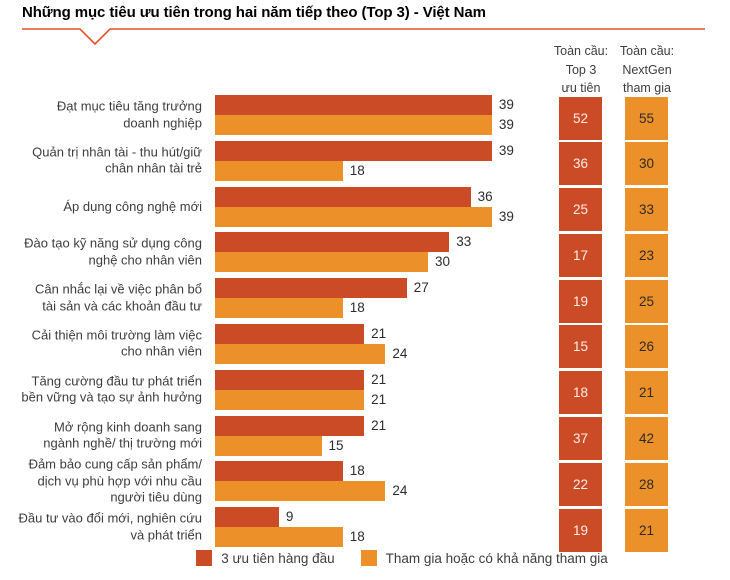 This screenshot has height=580, width=730. What do you see at coordinates (647, 88) in the screenshot?
I see `column-header-line: tham gia` at bounding box center [647, 88].